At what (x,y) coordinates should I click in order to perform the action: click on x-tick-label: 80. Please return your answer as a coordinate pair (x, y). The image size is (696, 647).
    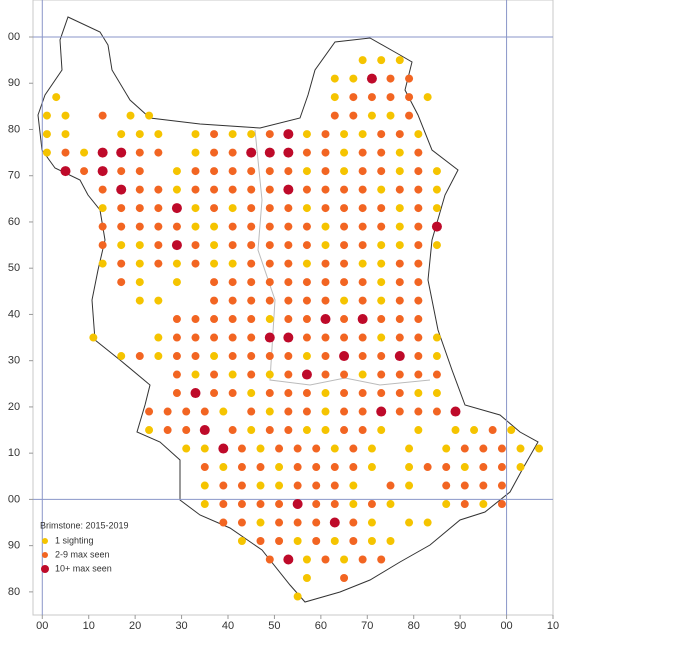
    Looking at the image, I should click on (414, 626).